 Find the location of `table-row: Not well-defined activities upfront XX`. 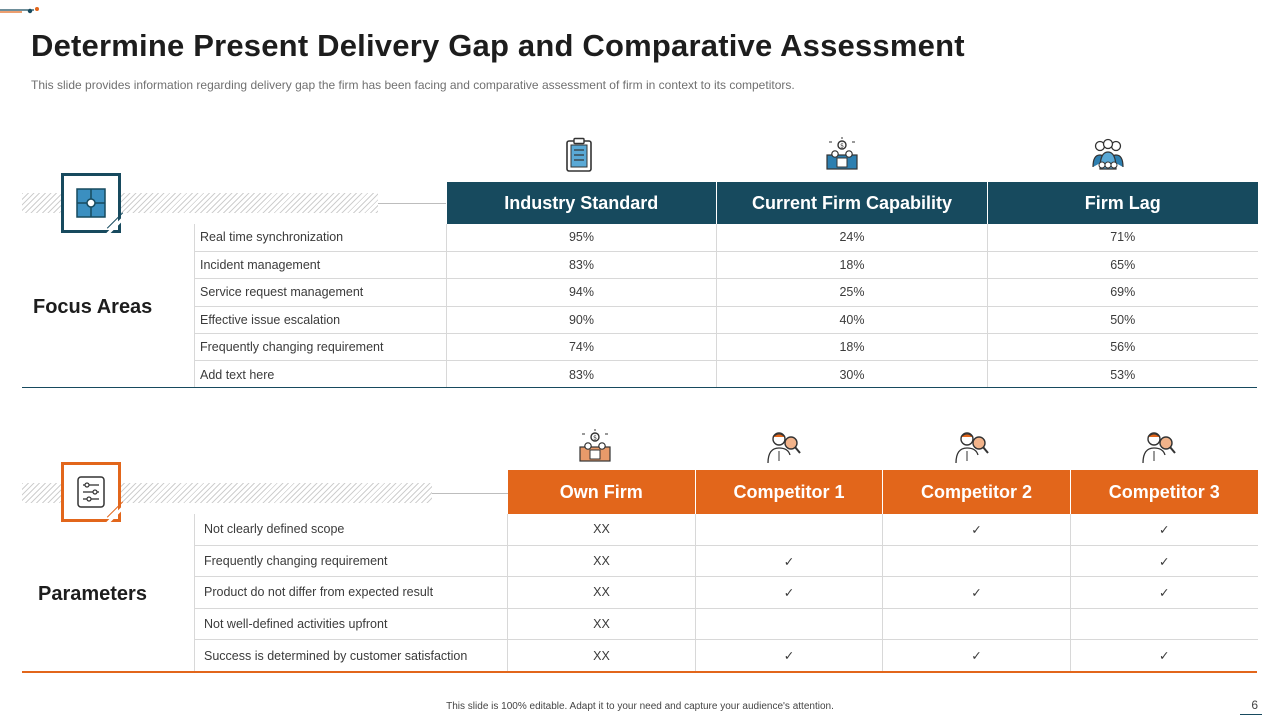

table-row: Not well-defined activities upfront XX is located at coordinates (726, 624).